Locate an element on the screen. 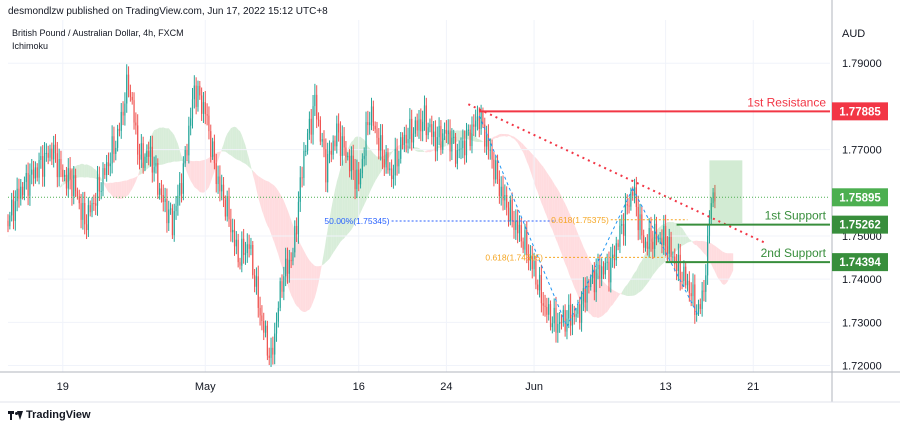 The image size is (900, 430). x-tick-label: 24 is located at coordinates (446, 387).